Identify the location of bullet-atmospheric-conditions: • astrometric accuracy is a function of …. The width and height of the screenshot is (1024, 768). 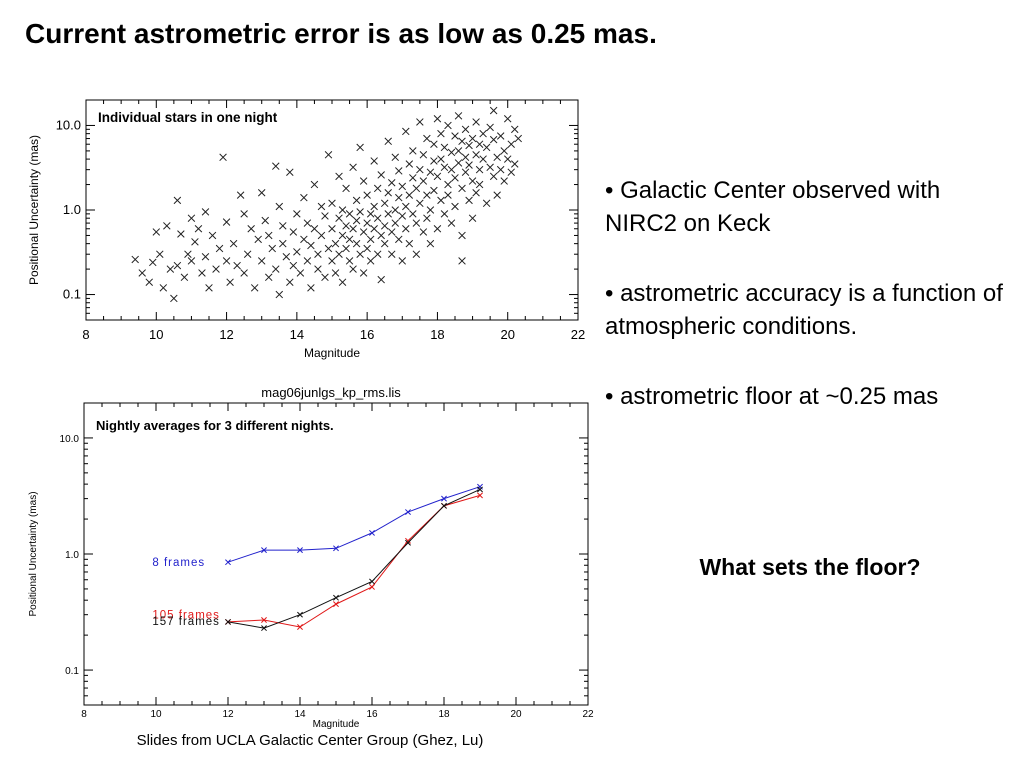
(804, 310).